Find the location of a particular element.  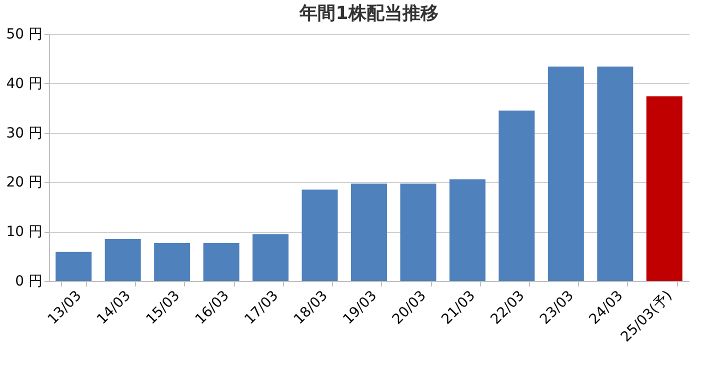

y-tick-label: 0 円 is located at coordinates (28, 282).